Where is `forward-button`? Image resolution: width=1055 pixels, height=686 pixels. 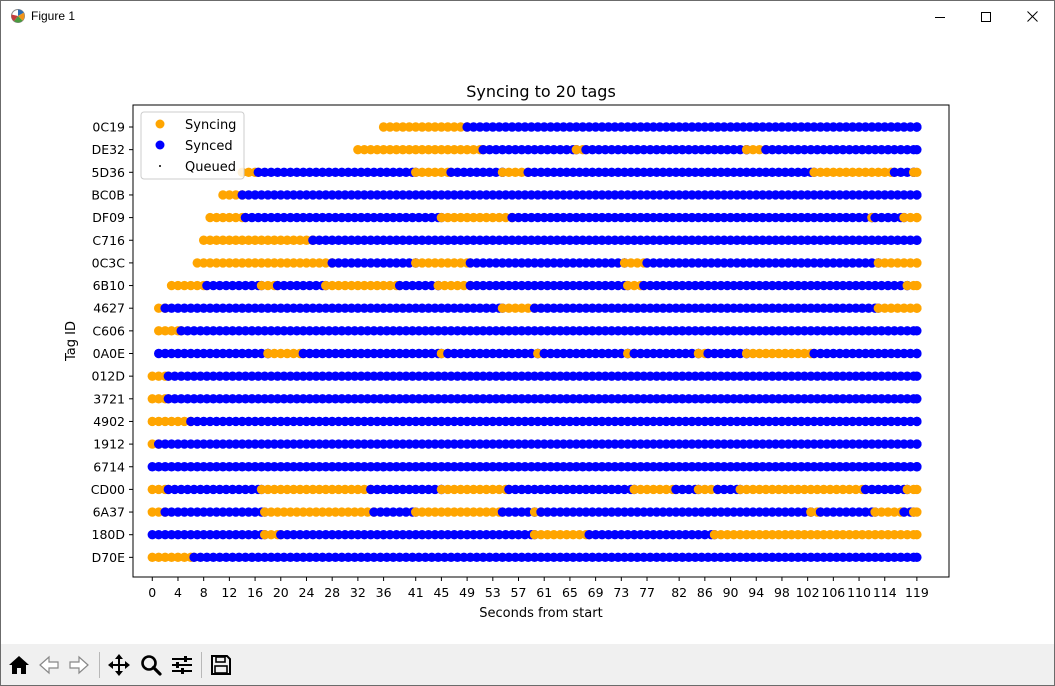 forward-button is located at coordinates (79, 665).